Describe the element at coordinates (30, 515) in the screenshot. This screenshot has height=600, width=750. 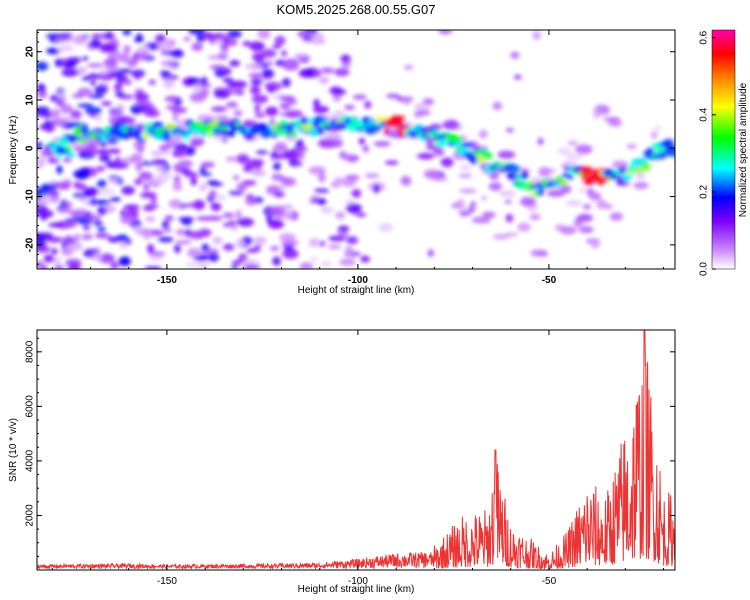
I see `bottom-y-tick-label: 2000` at that location.